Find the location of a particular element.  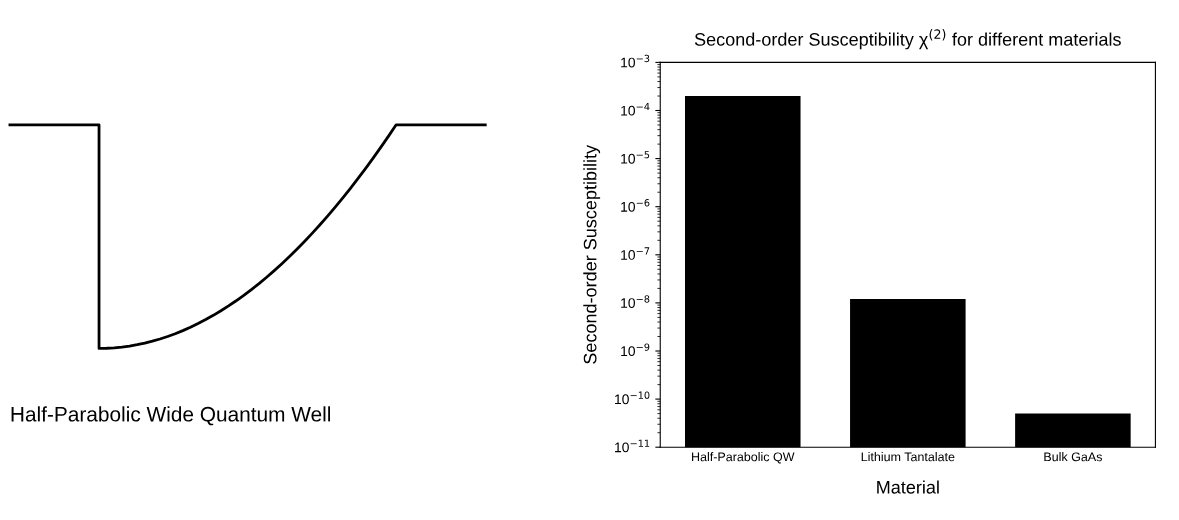

x-axis-title: Material is located at coordinates (908, 487).